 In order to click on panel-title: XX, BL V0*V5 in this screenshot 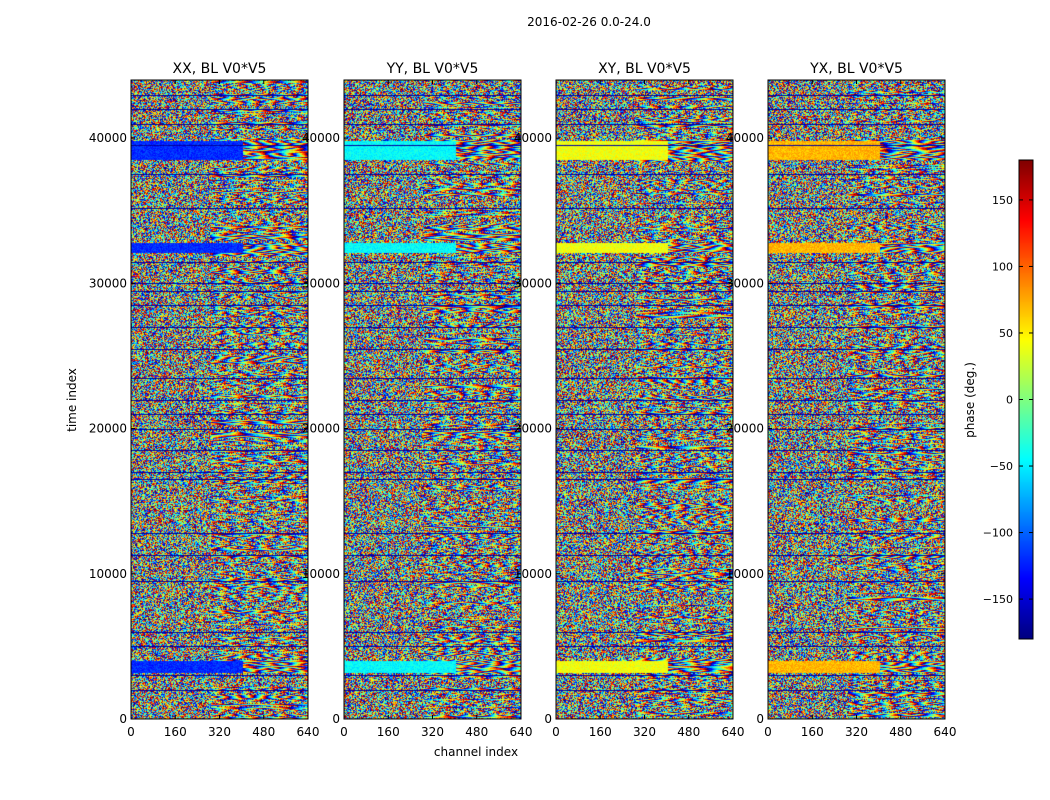, I will do `click(220, 69)`.